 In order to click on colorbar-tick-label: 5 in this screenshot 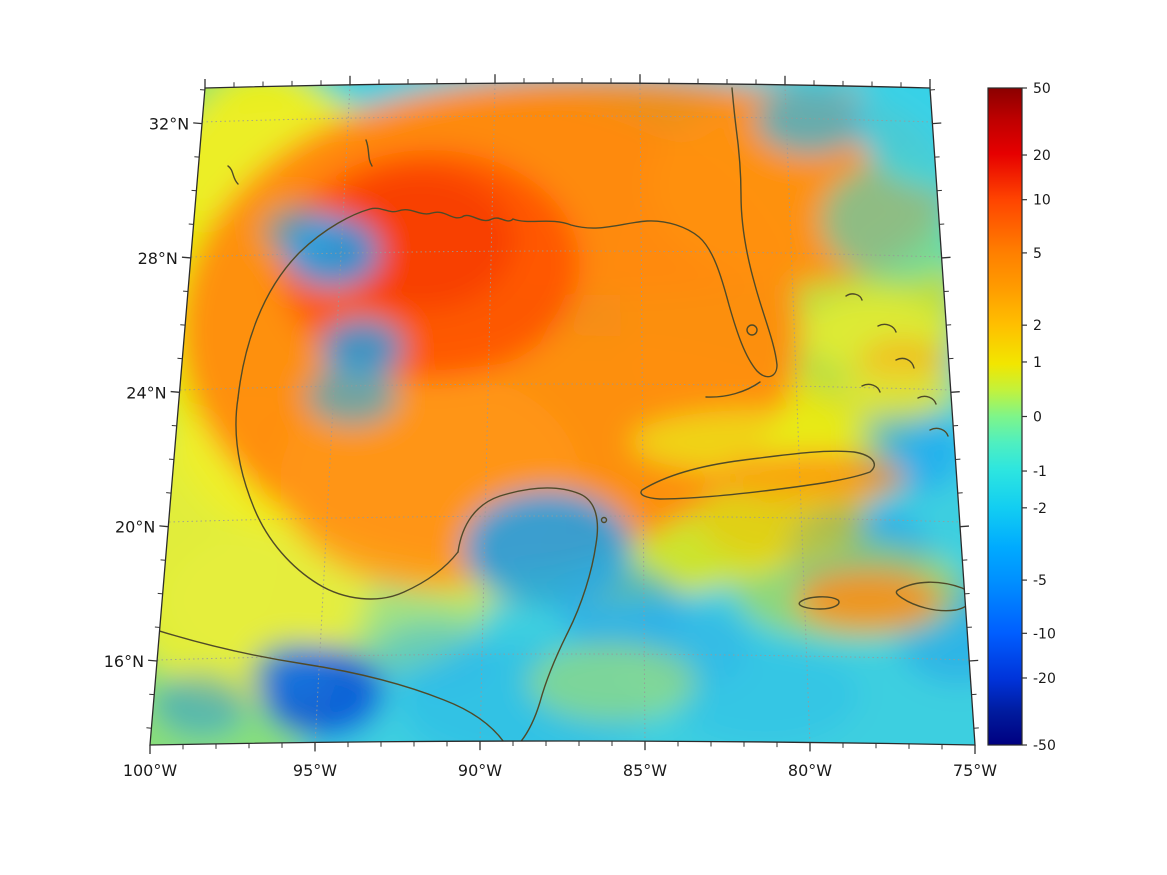, I will do `click(1037, 254)`.